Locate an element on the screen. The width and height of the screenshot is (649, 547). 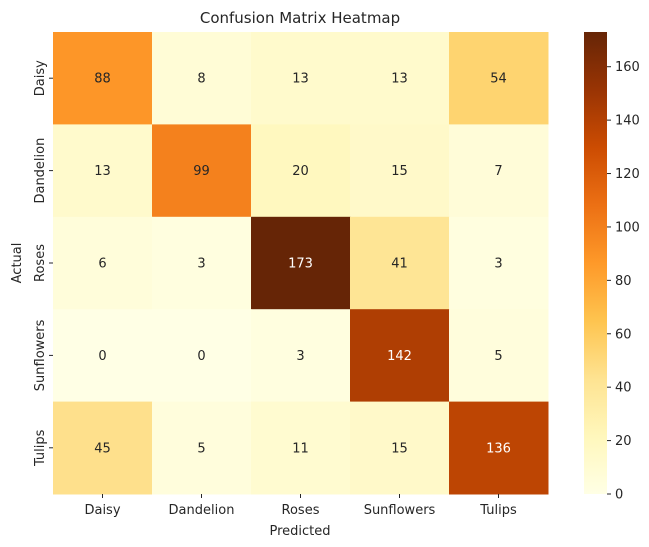
cell-value-label: 45 is located at coordinates (102, 448).